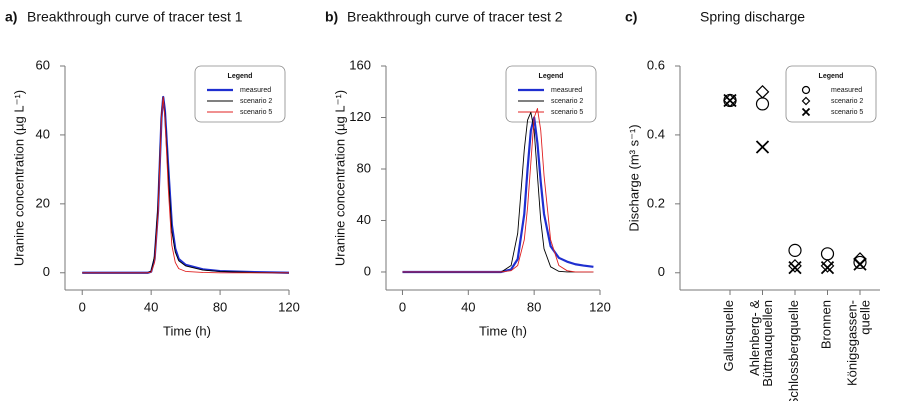 The image size is (912, 401). I want to click on x-tick-label-line: quelle, so click(865, 317).